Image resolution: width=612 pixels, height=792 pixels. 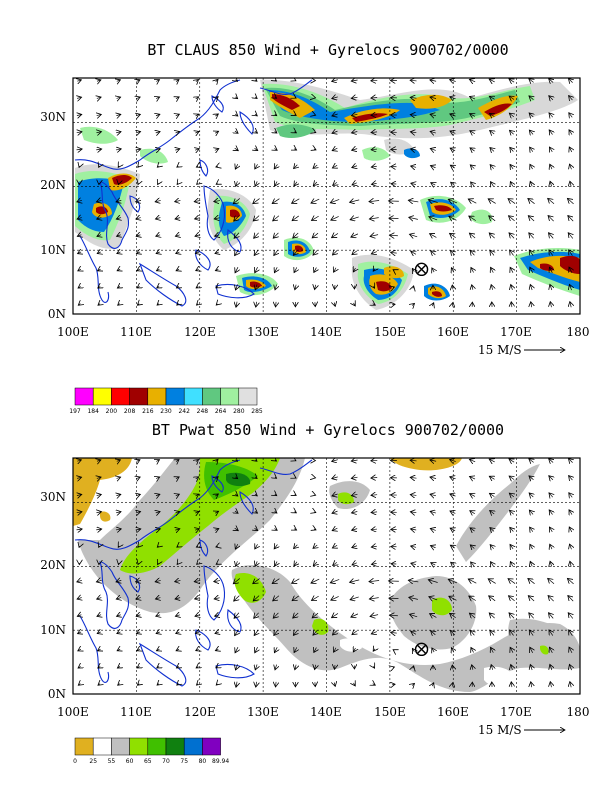 What do you see at coordinates (75, 411) in the screenshot?
I see `colorbar-level: 197` at bounding box center [75, 411].